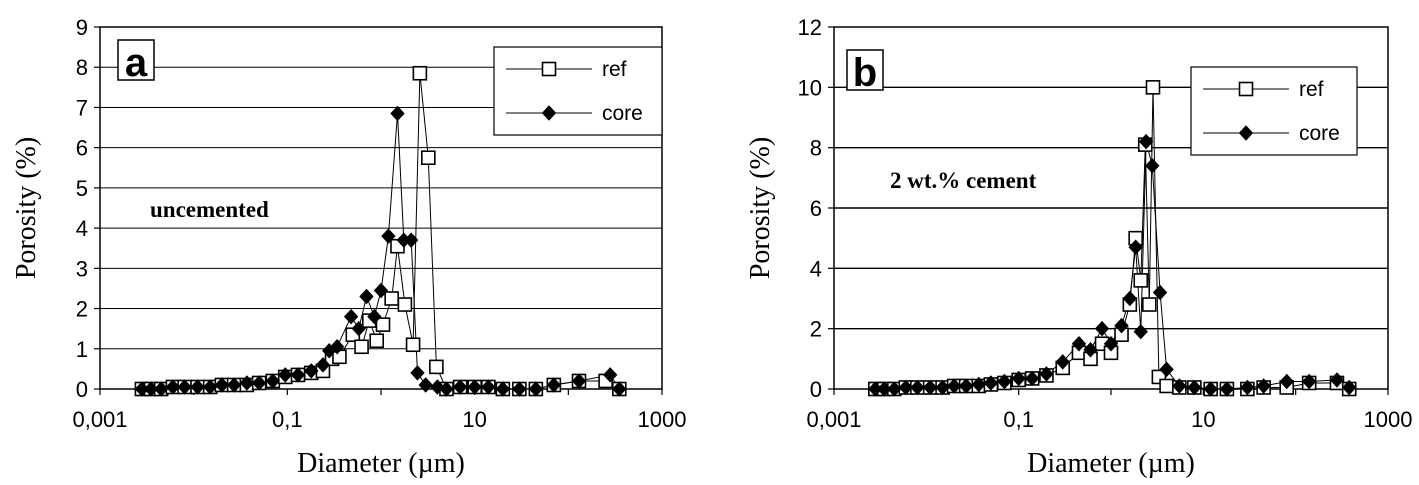  Describe the element at coordinates (865, 73) in the screenshot. I see `panel-letter: b` at that location.